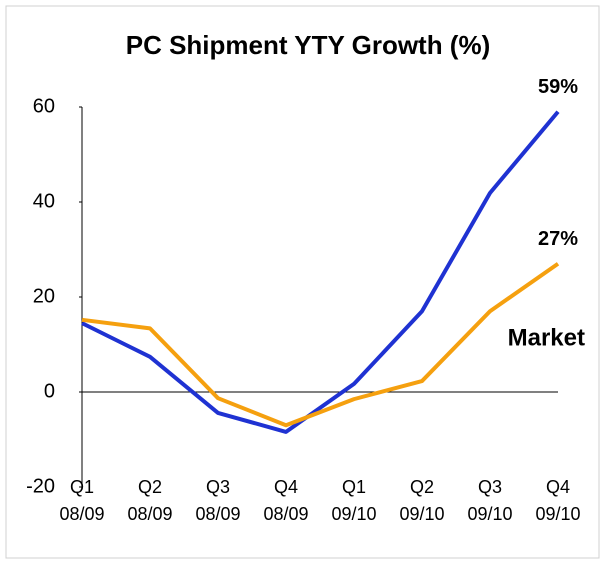 The height and width of the screenshot is (569, 605). Describe the element at coordinates (44, 106) in the screenshot. I see `y-tick-label: 60` at that location.